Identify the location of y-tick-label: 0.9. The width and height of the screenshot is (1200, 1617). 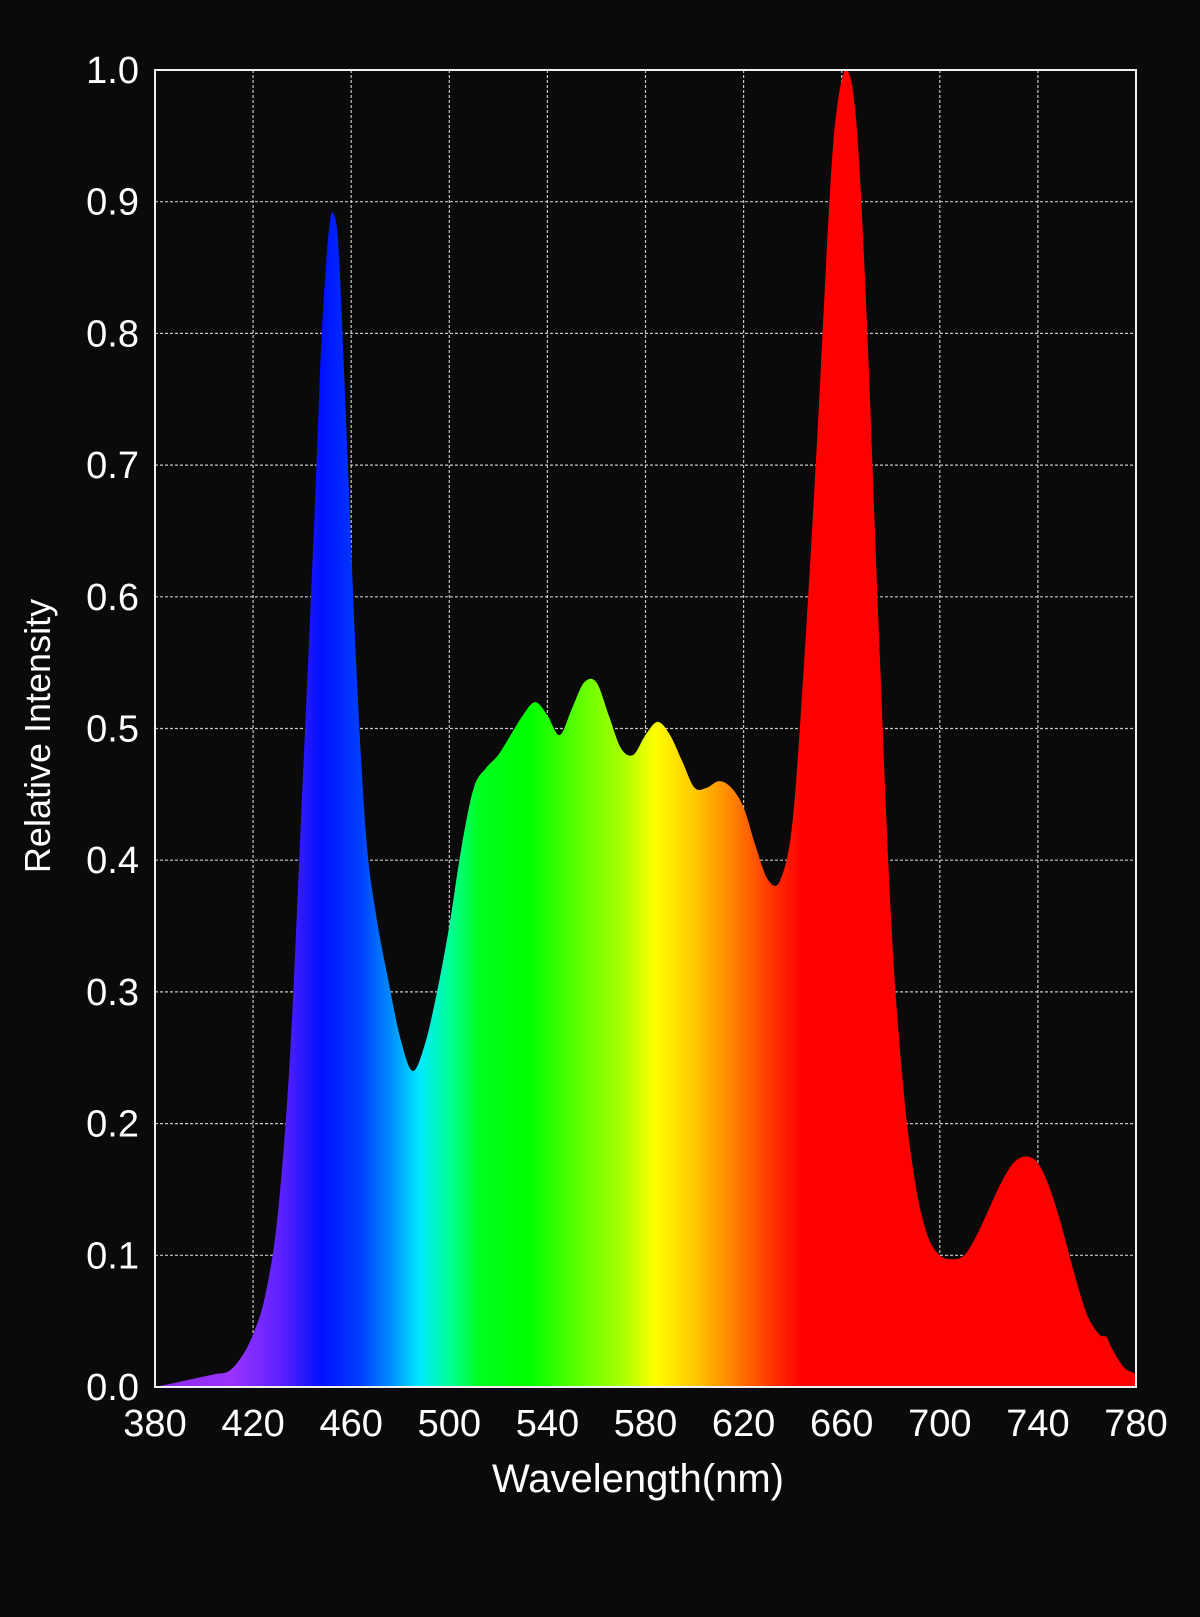
(112, 203).